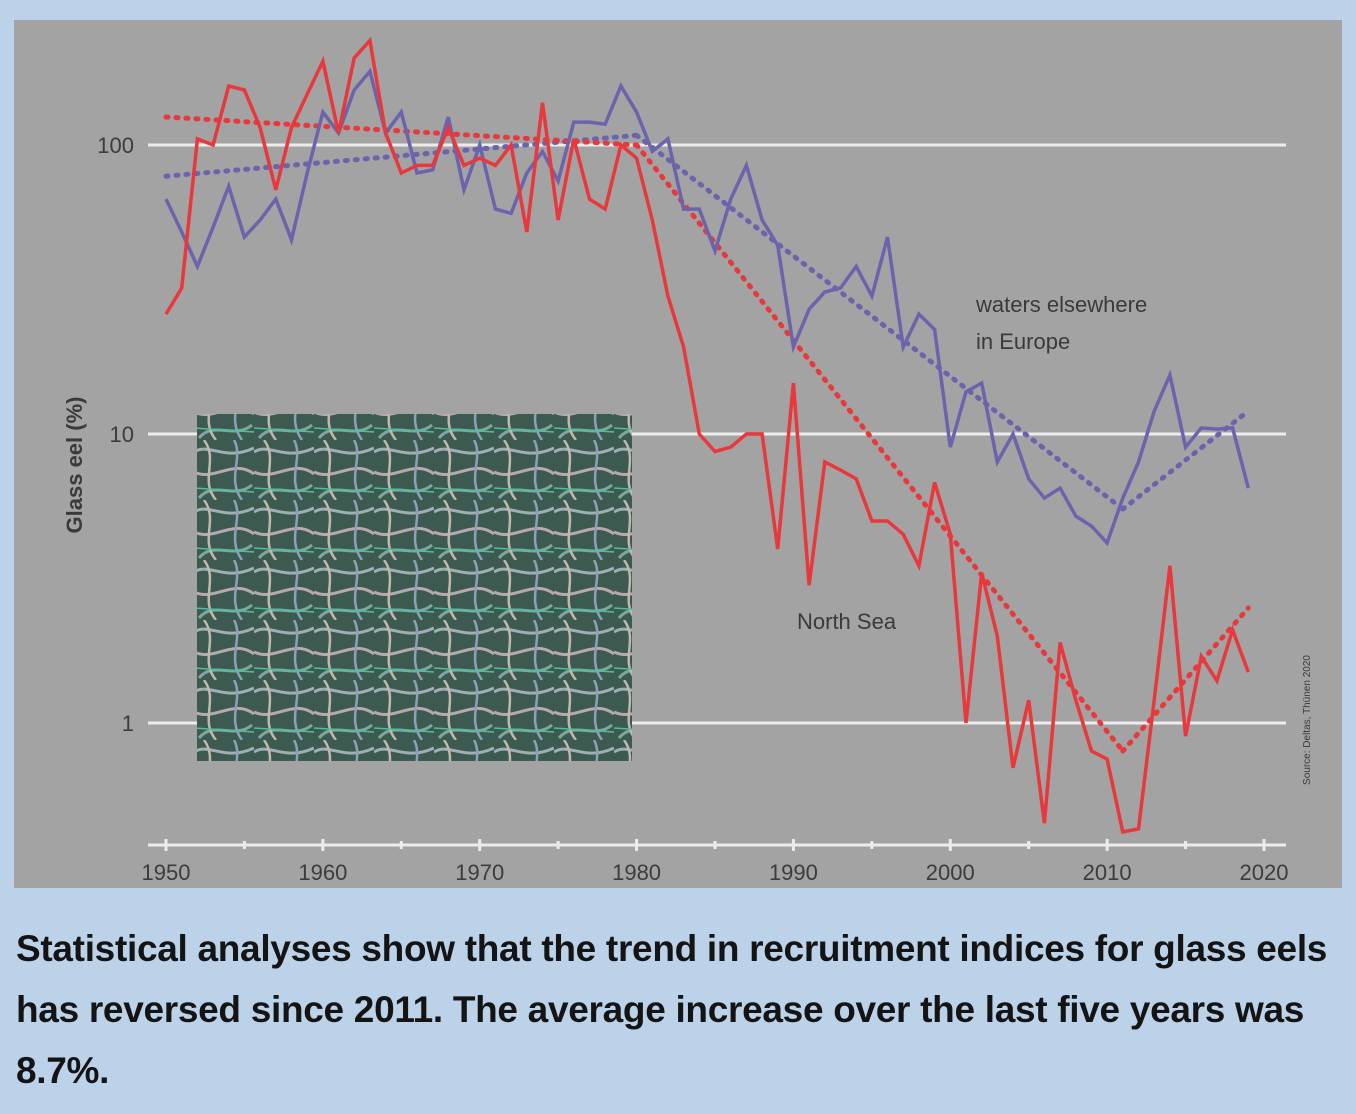  What do you see at coordinates (793, 872) in the screenshot?
I see `x-tick-label: 1990` at bounding box center [793, 872].